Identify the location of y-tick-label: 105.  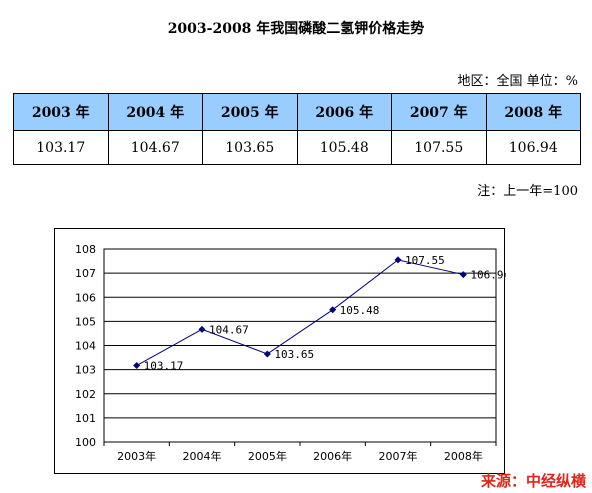
(85, 321).